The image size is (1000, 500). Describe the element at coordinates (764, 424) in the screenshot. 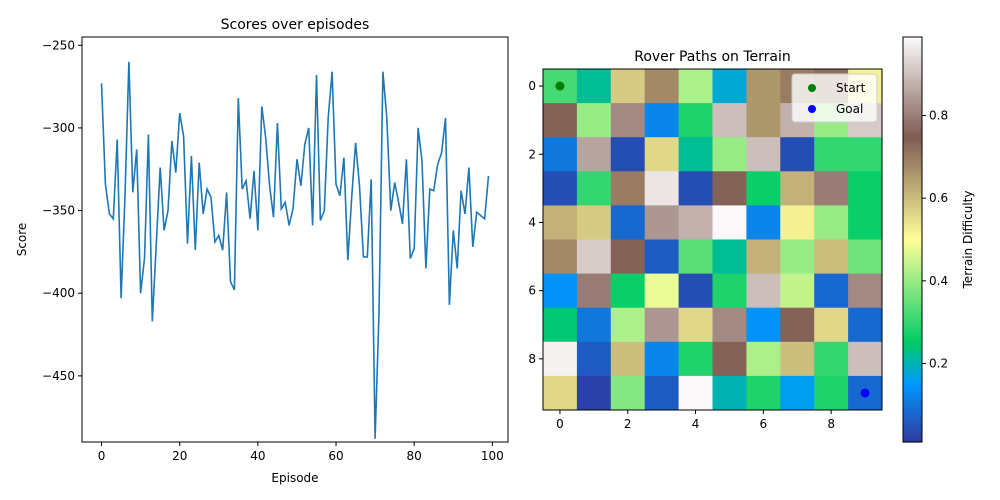

I see `heatmap-x-tick-label: 6` at that location.